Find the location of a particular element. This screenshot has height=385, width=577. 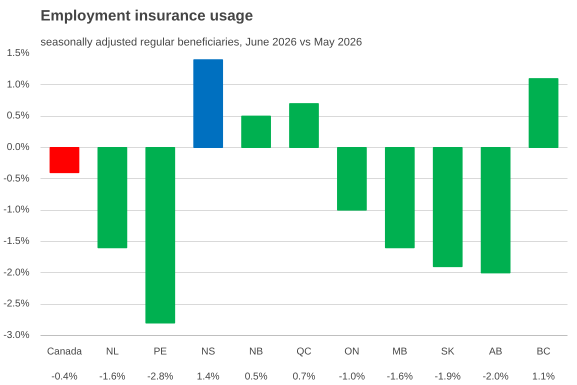

y-tick-label: -0.5% is located at coordinates (16, 178).